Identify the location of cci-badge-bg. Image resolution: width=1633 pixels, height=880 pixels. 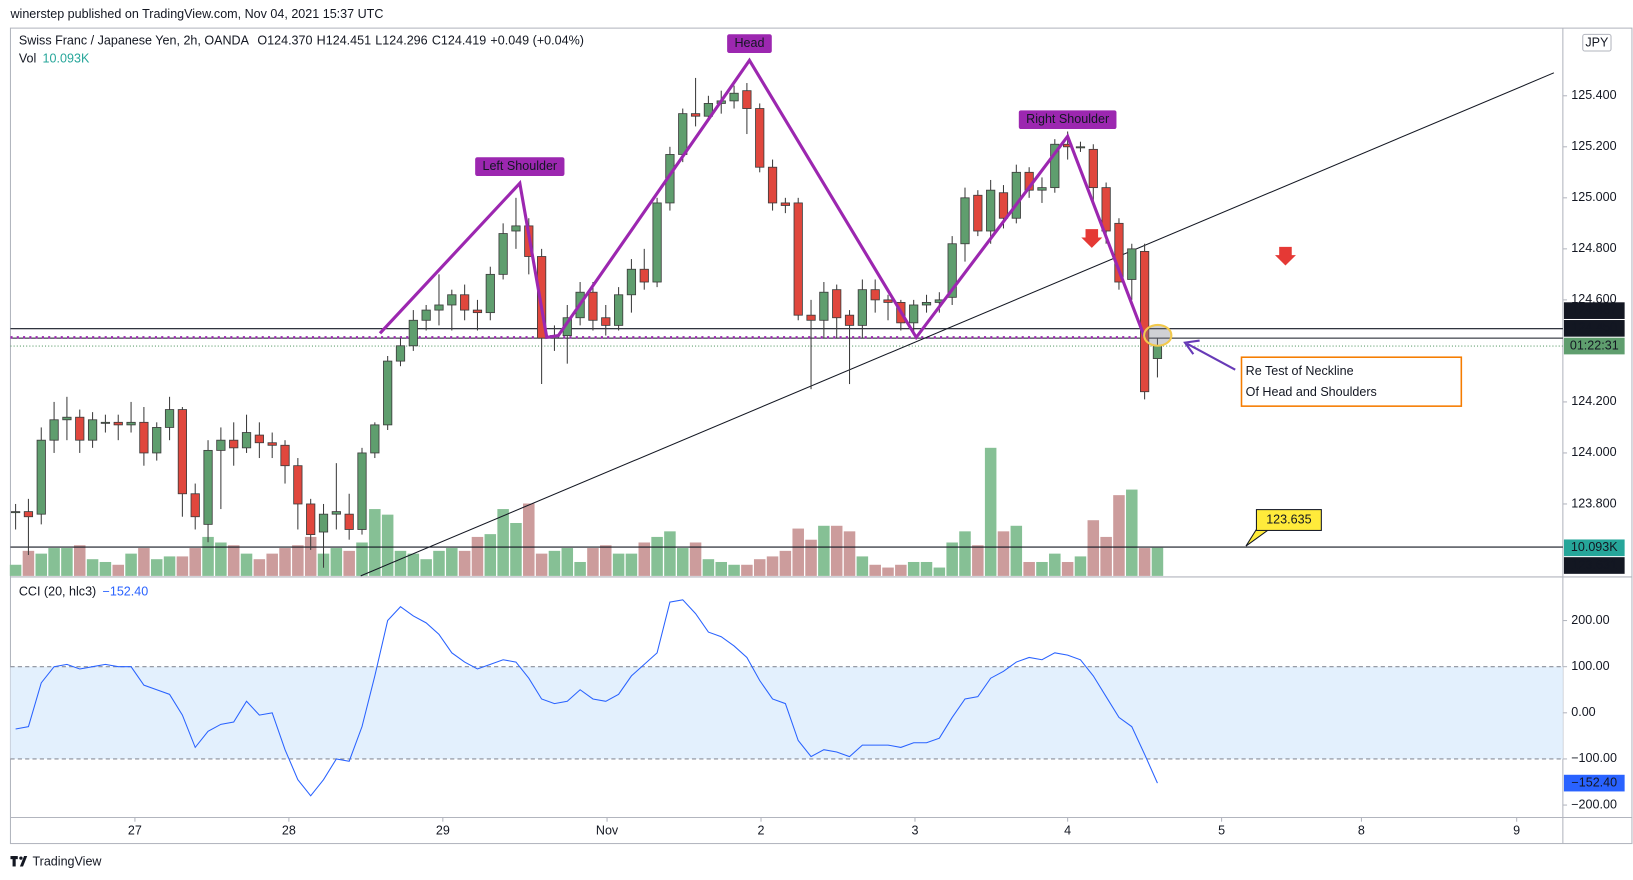
(1594, 783).